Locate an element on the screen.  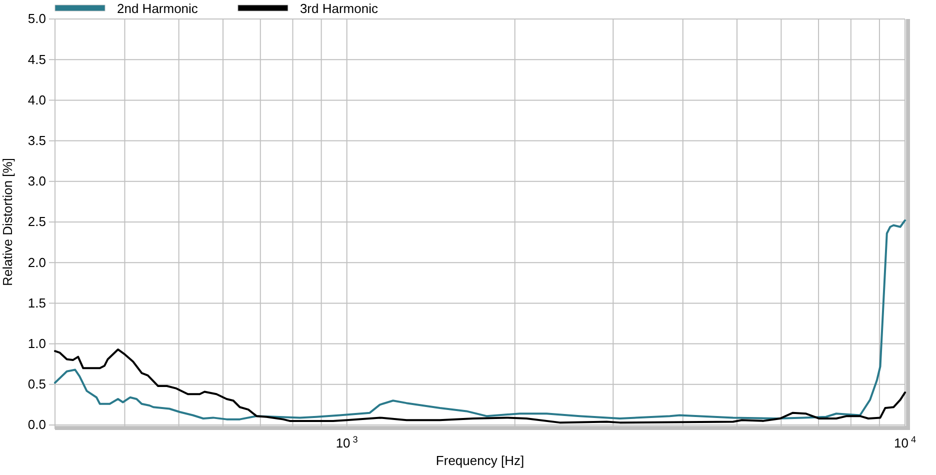
y-tick-label: 2.5 is located at coordinates (37, 222).